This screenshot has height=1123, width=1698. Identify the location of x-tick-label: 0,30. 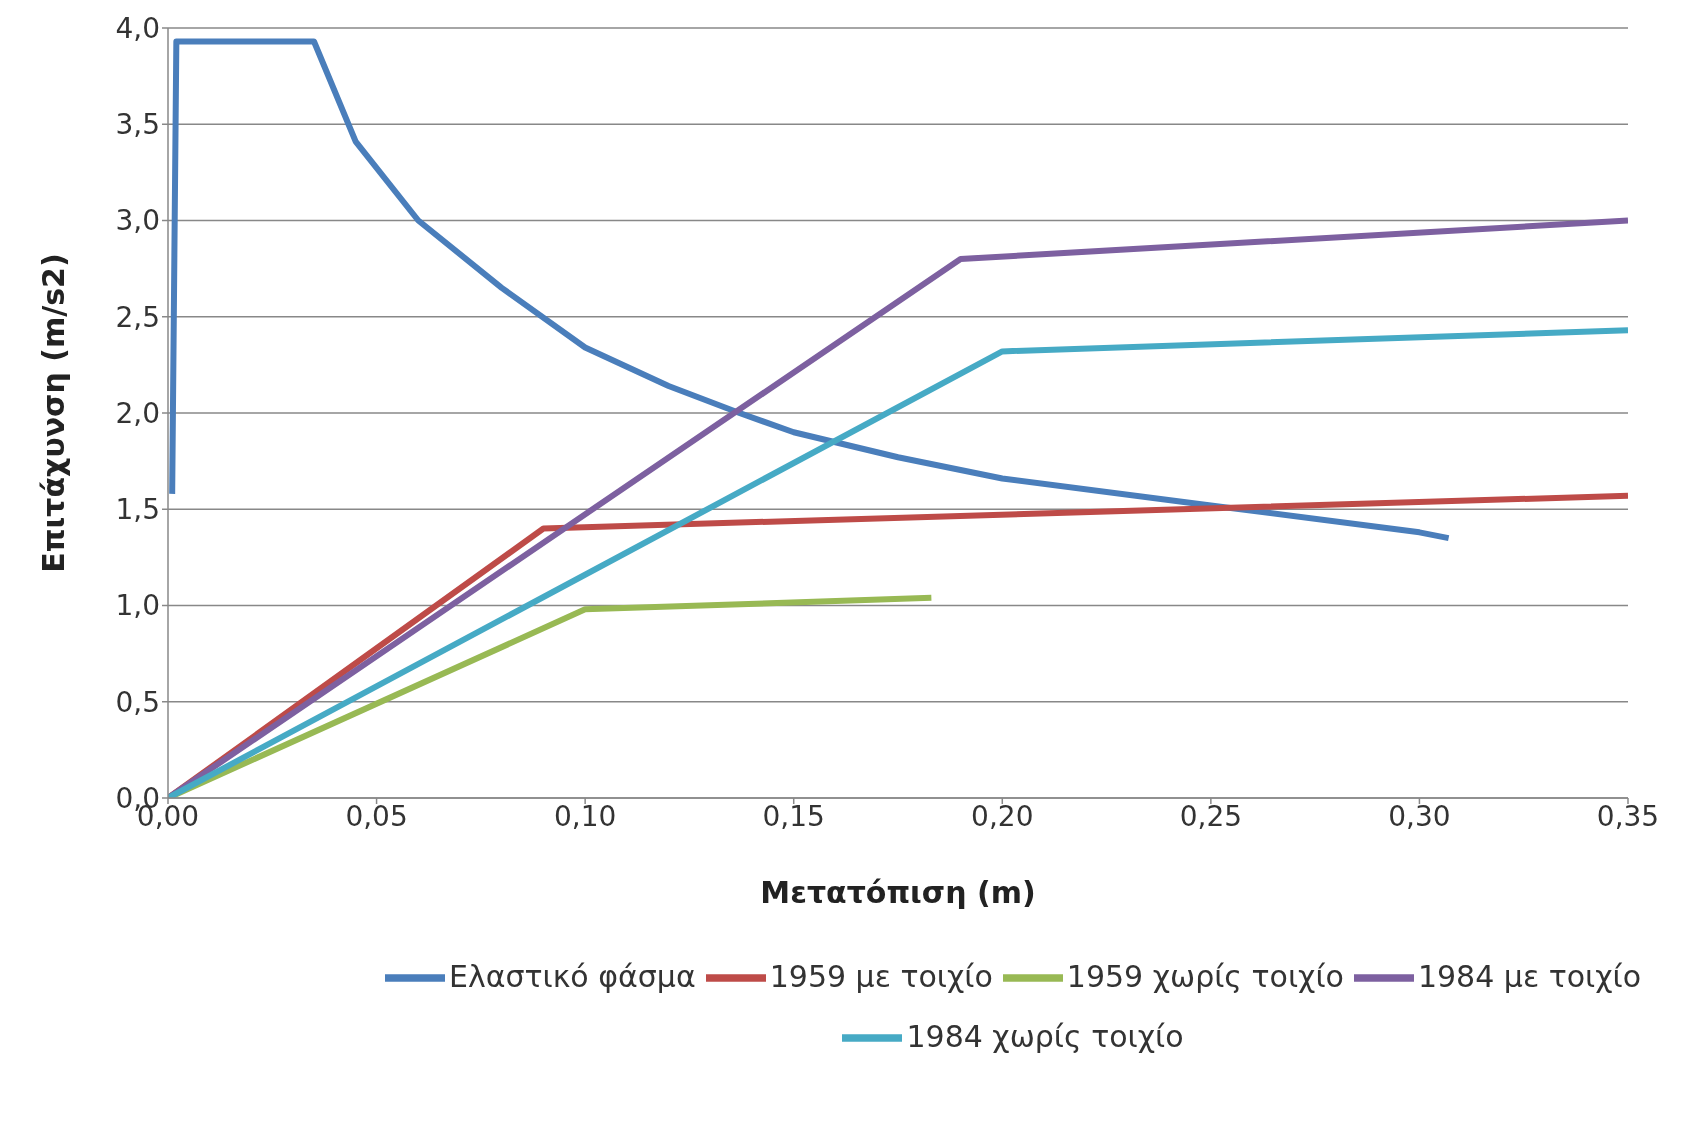
(1419, 816).